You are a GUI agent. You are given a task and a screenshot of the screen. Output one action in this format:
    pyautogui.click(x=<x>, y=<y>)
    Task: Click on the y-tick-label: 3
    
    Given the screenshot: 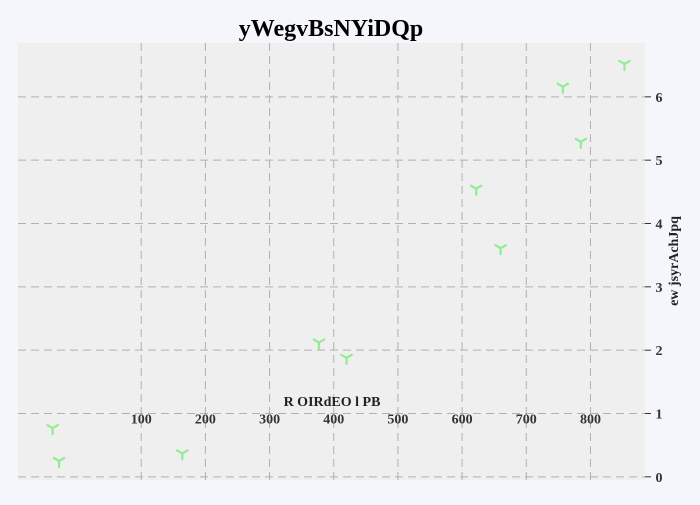 What is the action you would take?
    pyautogui.click(x=659, y=288)
    